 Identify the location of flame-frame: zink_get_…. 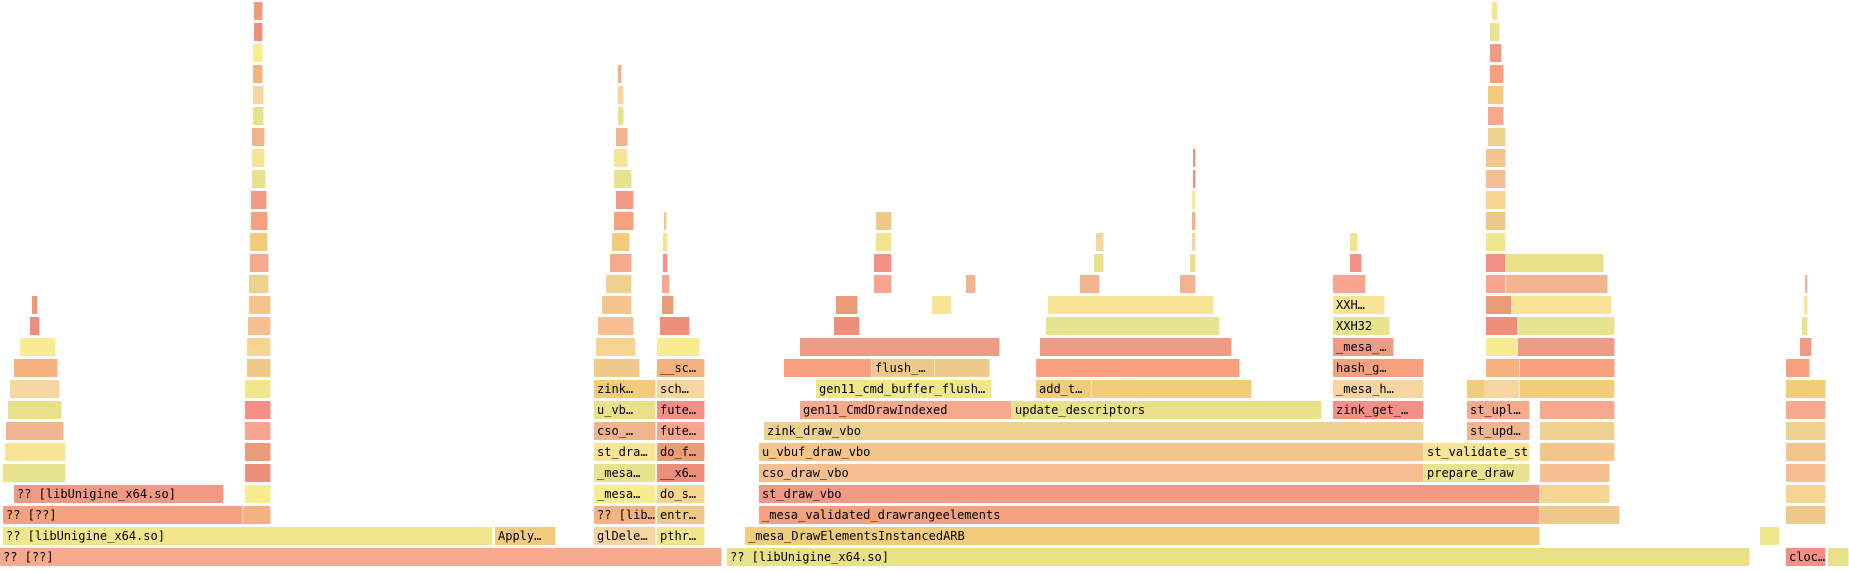
(1378, 410).